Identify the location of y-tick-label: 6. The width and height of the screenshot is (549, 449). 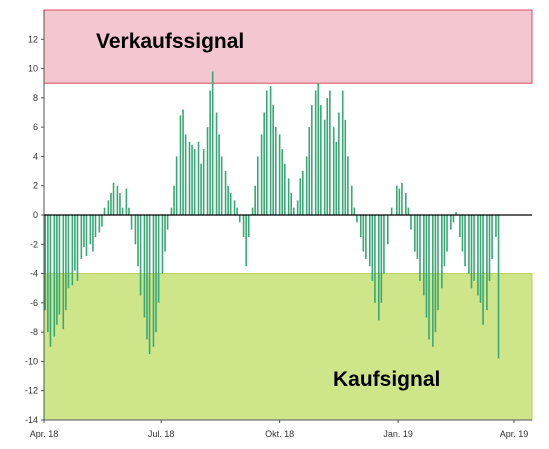
(35, 127).